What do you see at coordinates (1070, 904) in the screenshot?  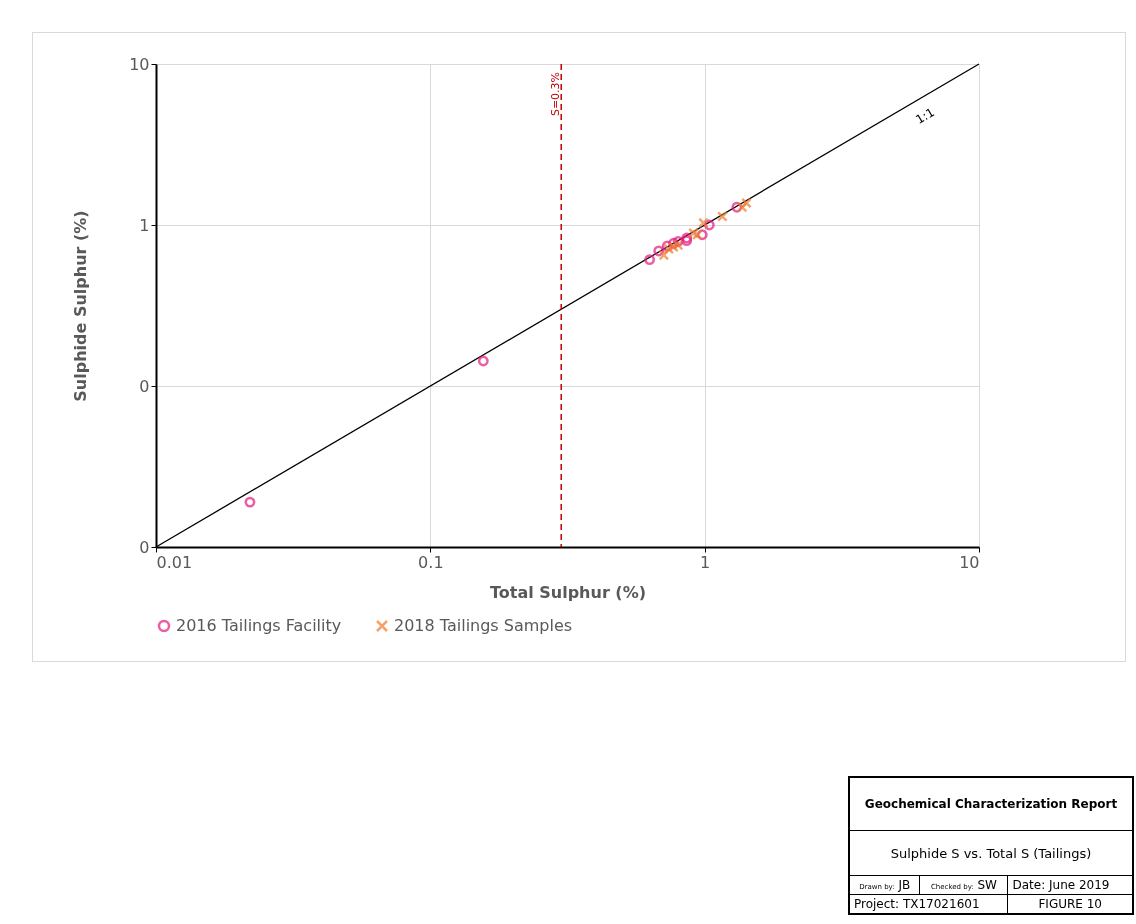 I see `caption: FIGURE 10` at bounding box center [1070, 904].